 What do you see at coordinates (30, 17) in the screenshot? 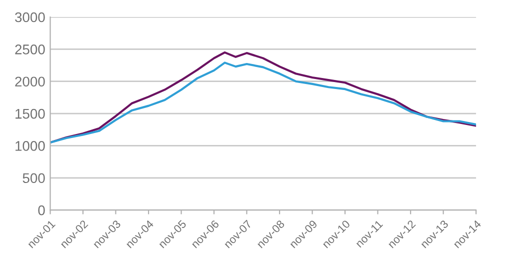
I see `y-tick-label: 3000` at bounding box center [30, 17].